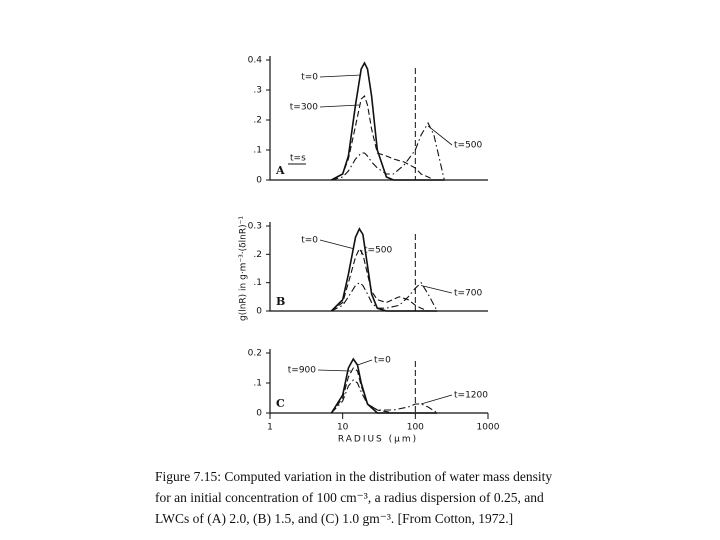  Describe the element at coordinates (468, 294) in the screenshot. I see `series-label: t=700` at that location.